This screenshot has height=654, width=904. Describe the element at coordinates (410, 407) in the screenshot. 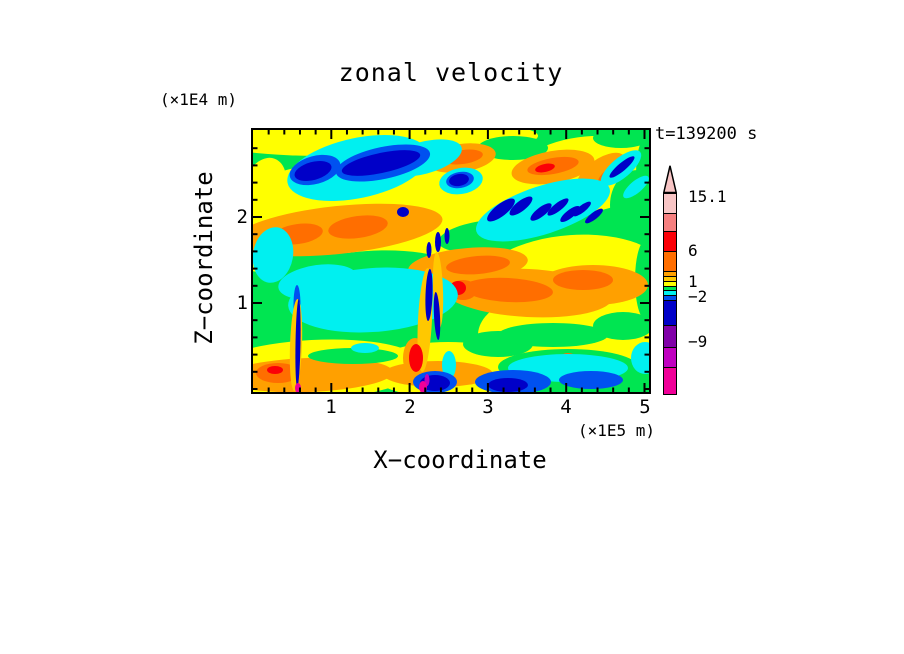

I see `x-tick-label-2: 2` at that location.